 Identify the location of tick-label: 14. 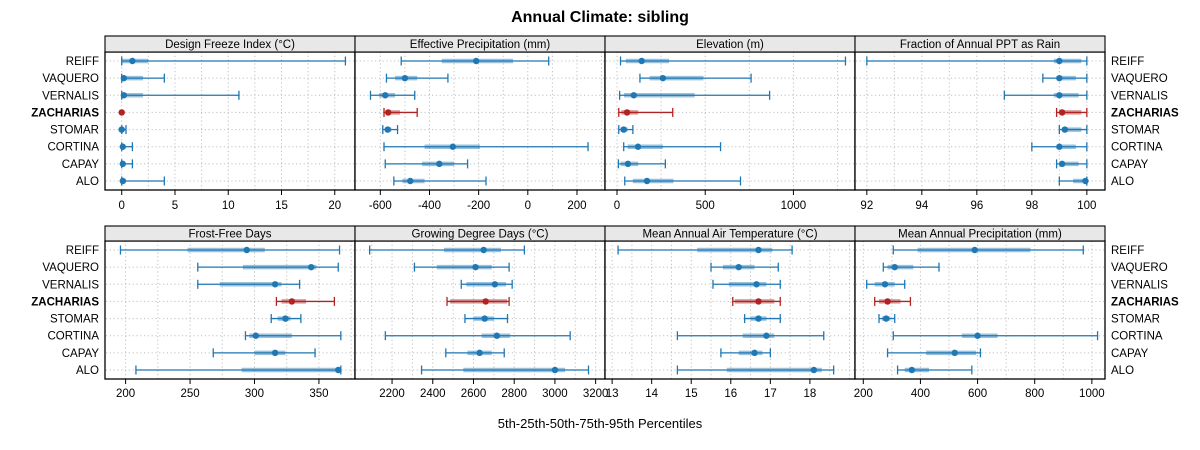
(651, 394).